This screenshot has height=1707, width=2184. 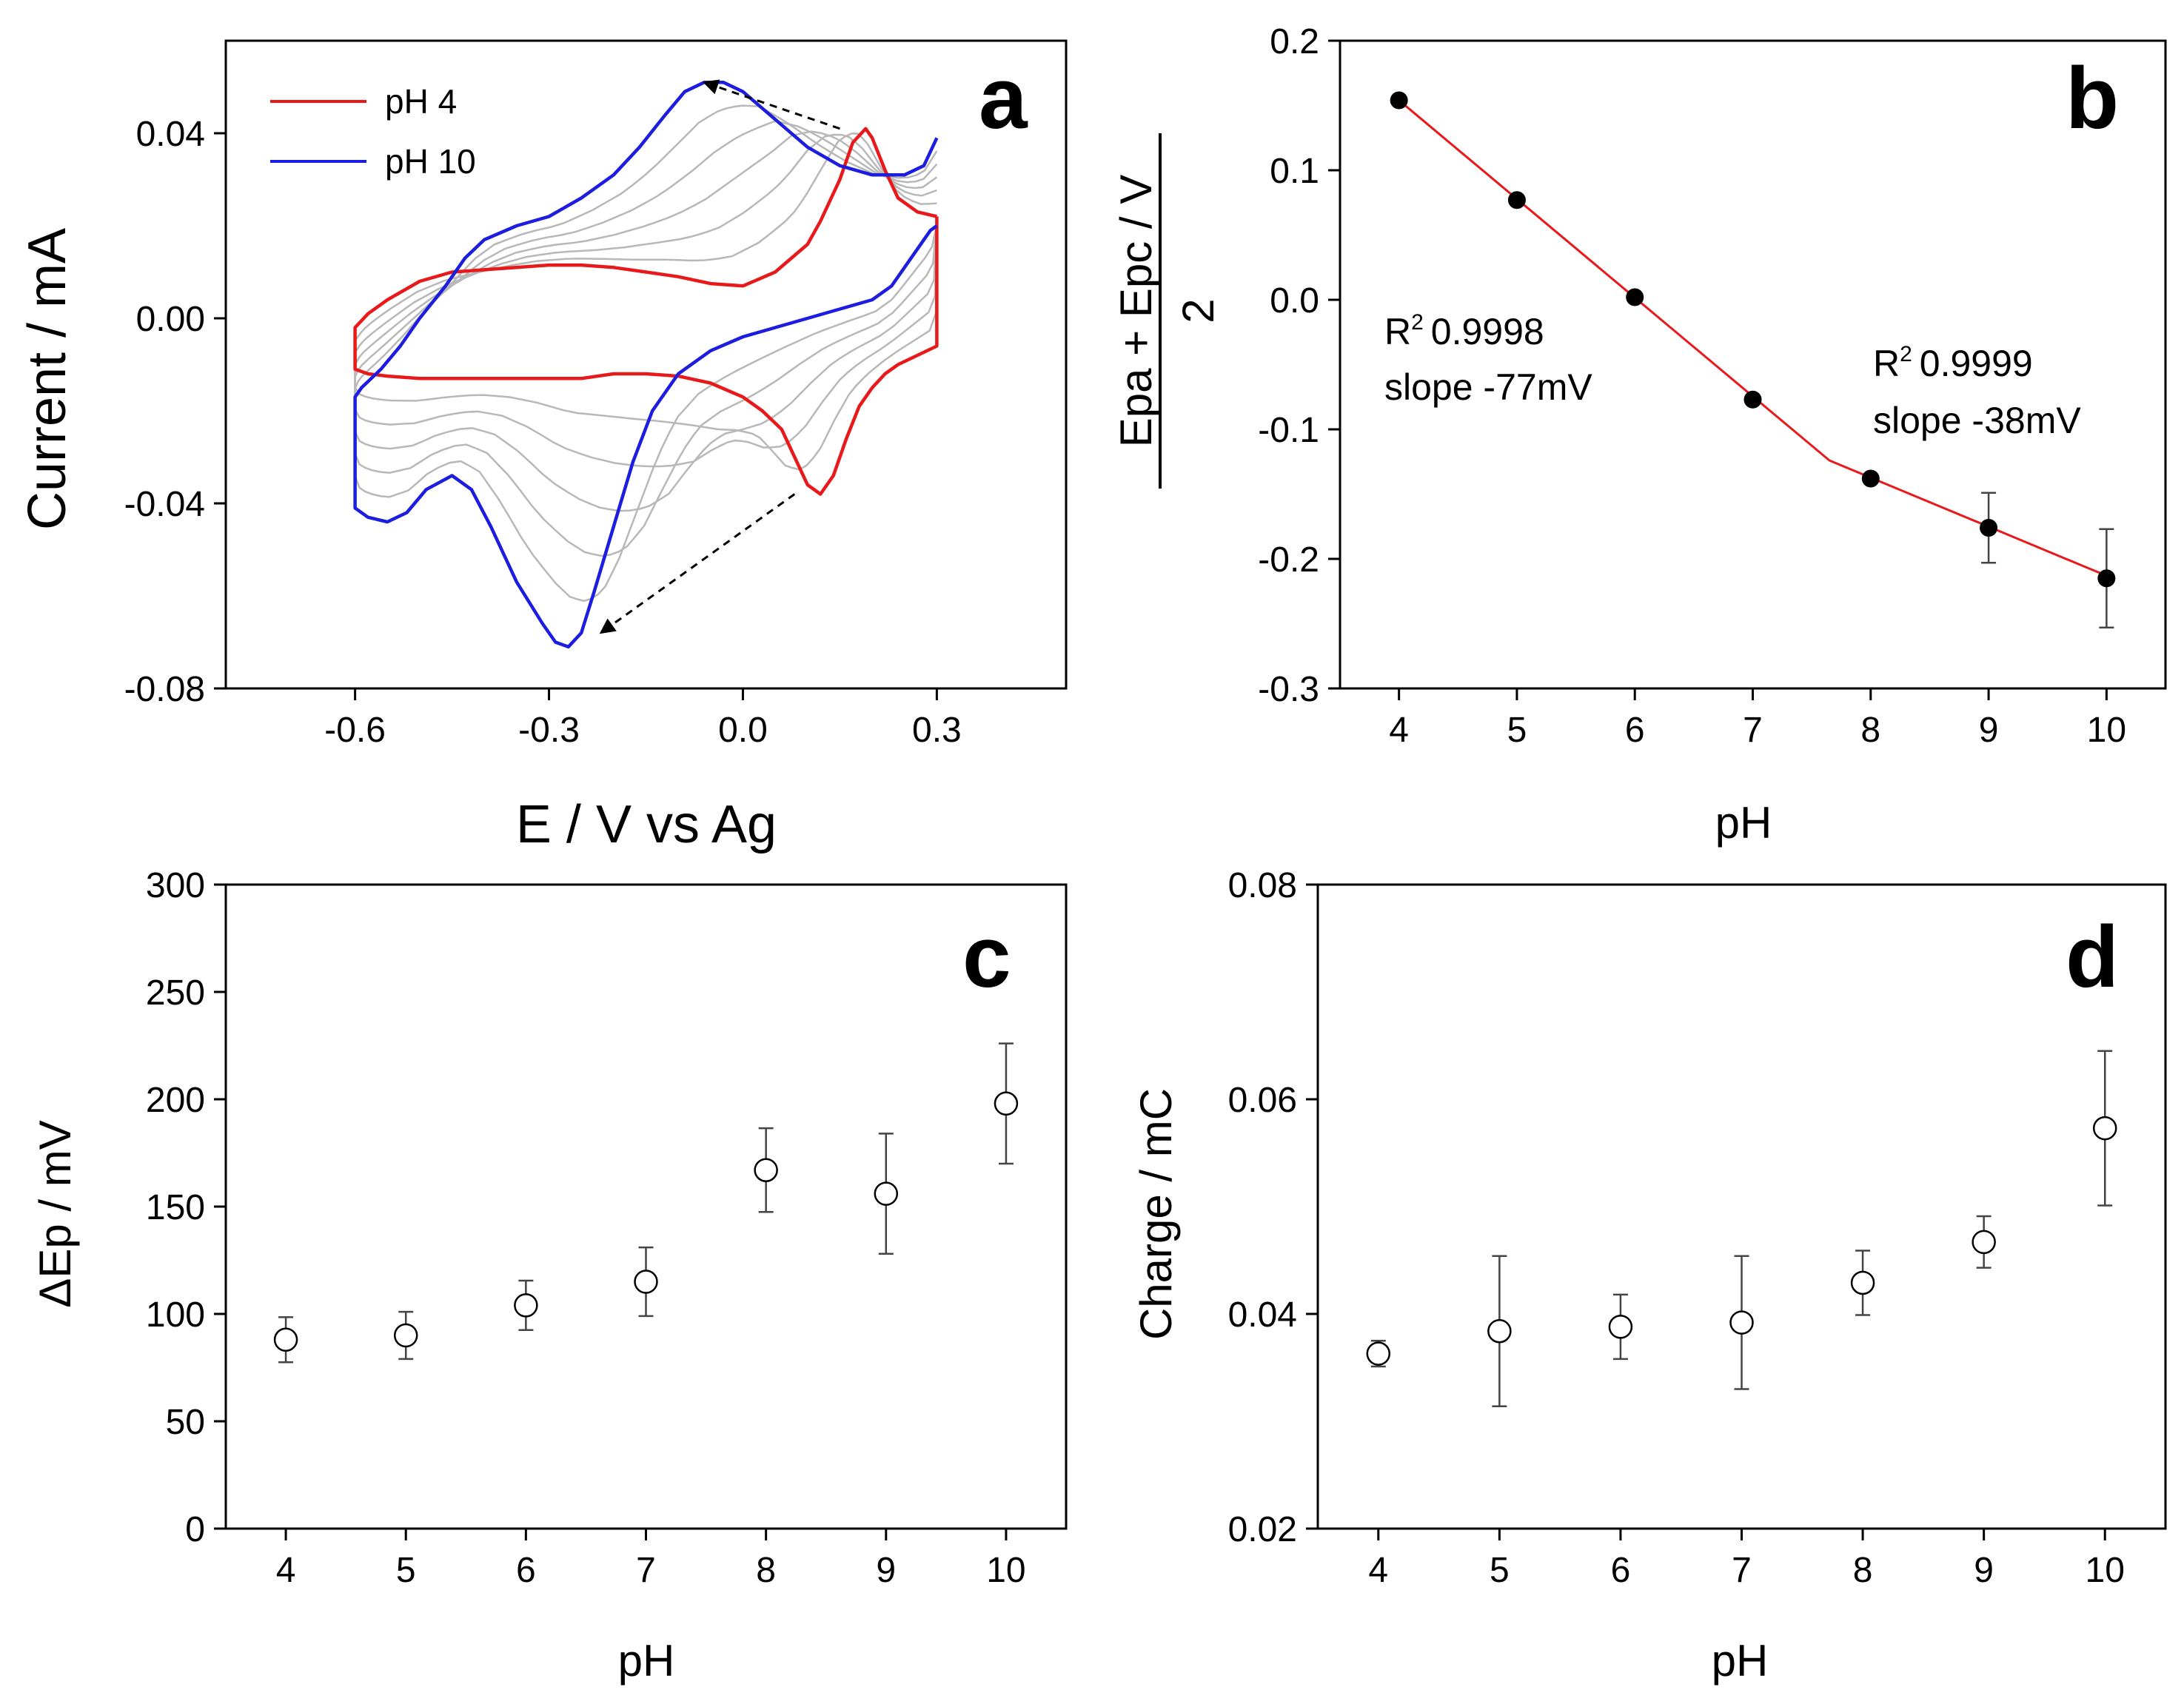 What do you see at coordinates (2107, 731) in the screenshot?
I see `panel-b-xtick-label: 10` at bounding box center [2107, 731].